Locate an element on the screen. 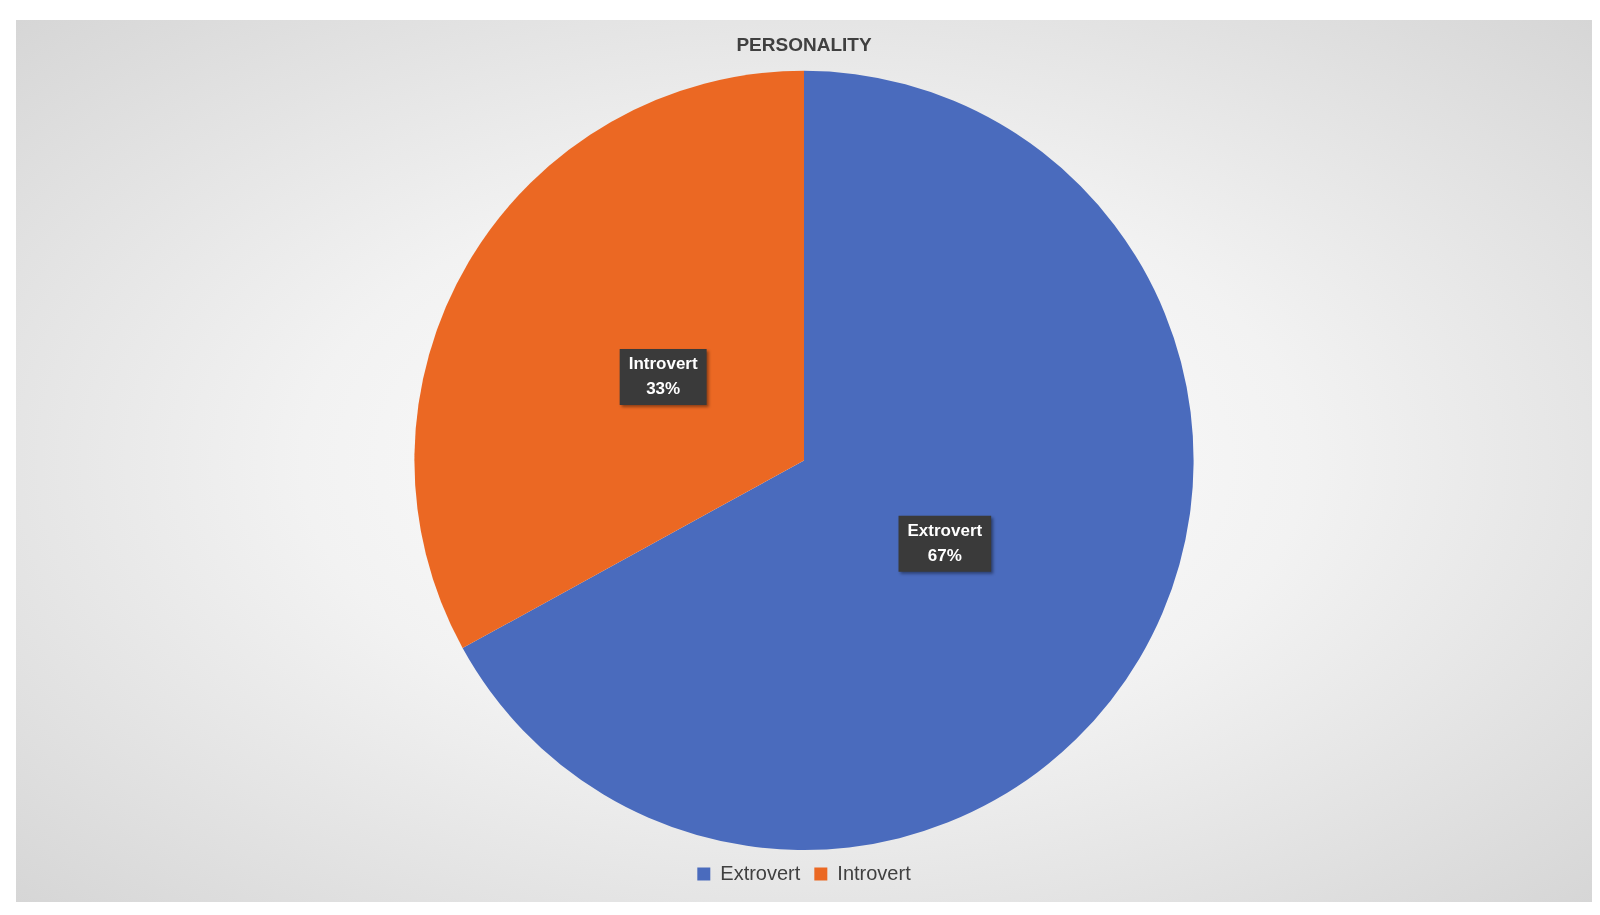 The width and height of the screenshot is (1600, 915). legend-label: Extrovert is located at coordinates (760, 872).